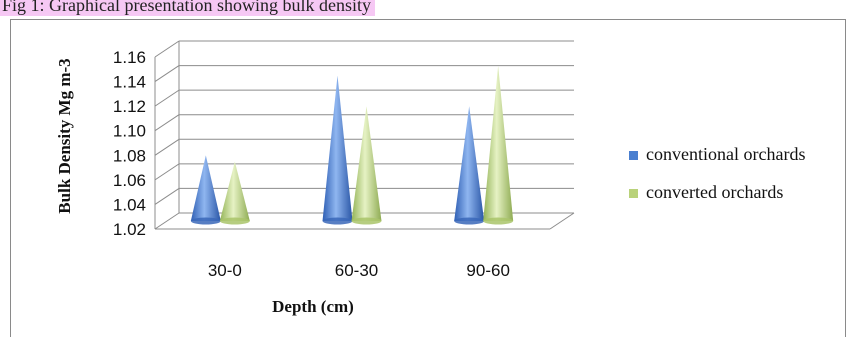 The width and height of the screenshot is (859, 339). What do you see at coordinates (129, 82) in the screenshot?
I see `y-tick-label: 1.14` at bounding box center [129, 82].